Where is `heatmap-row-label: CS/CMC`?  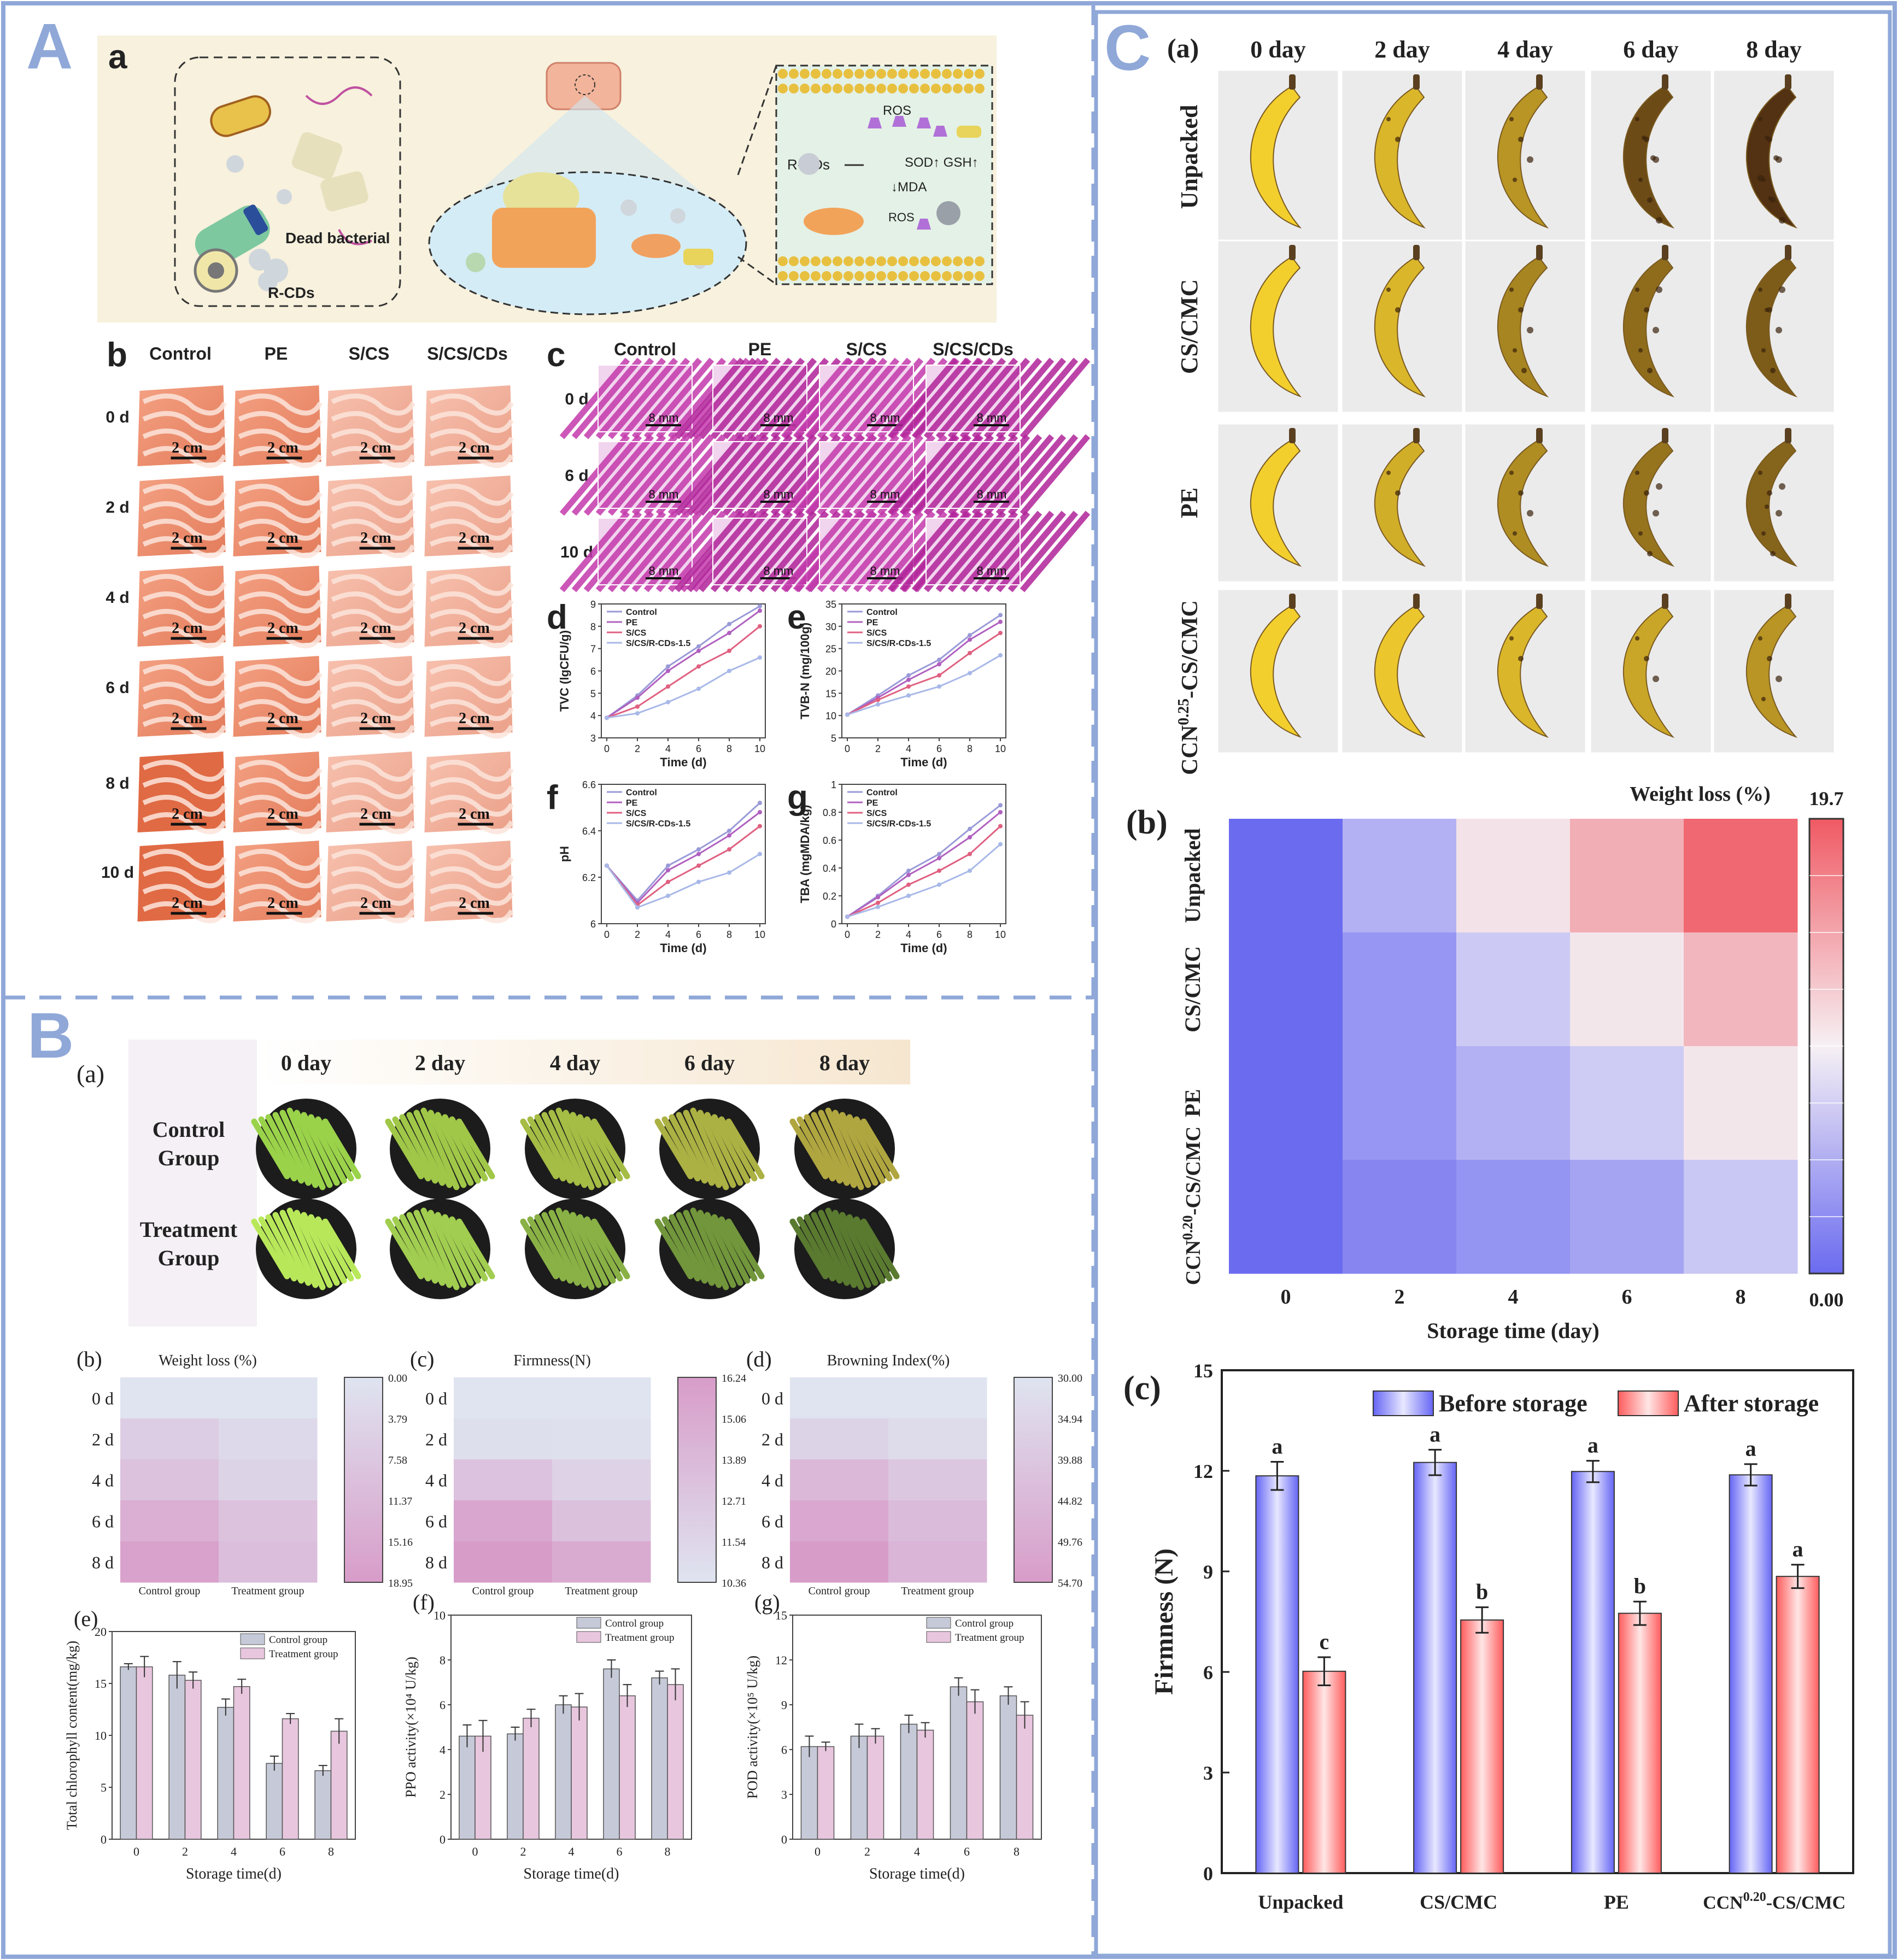
heatmap-row-label: CS/CMC is located at coordinates (1192, 989).